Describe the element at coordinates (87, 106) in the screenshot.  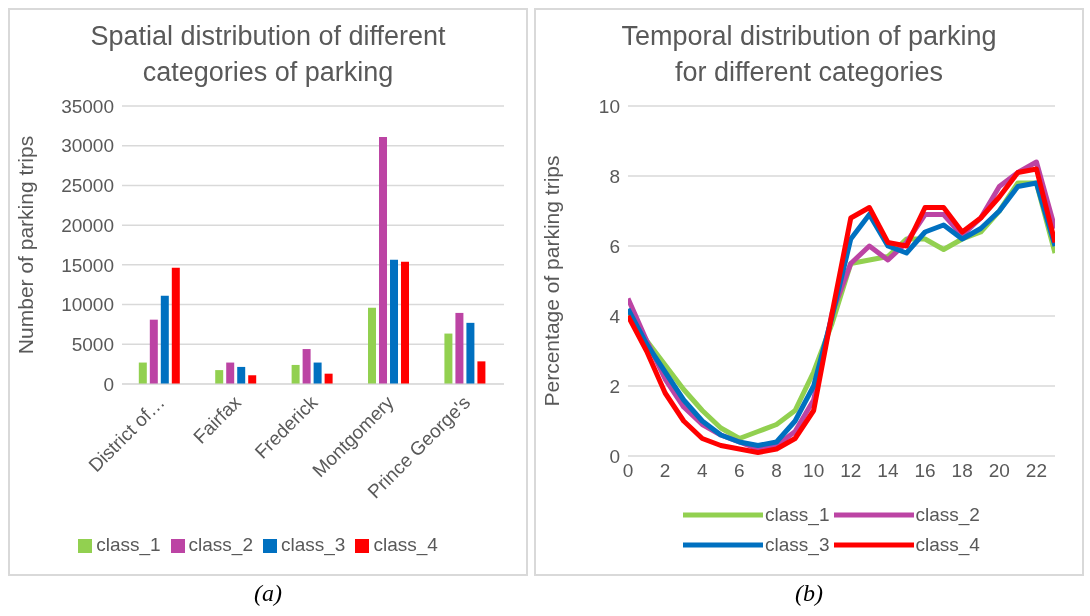
I see `y-tick-label: 35000` at that location.